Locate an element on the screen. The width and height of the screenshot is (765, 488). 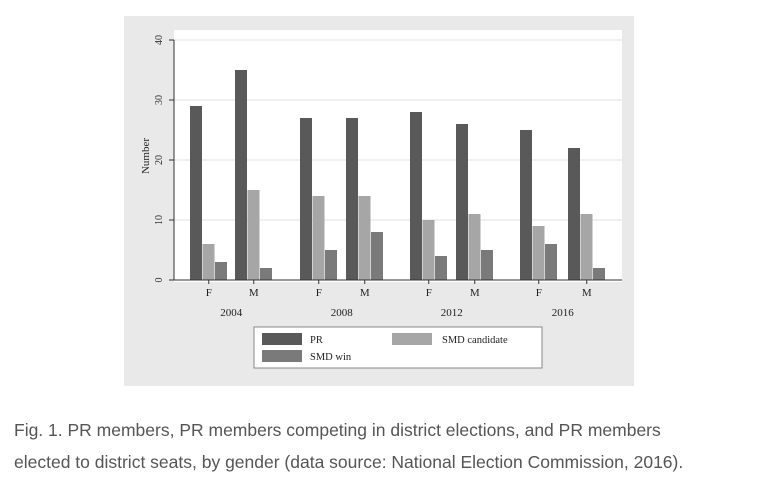
y-tick-label: 20 is located at coordinates (159, 160).